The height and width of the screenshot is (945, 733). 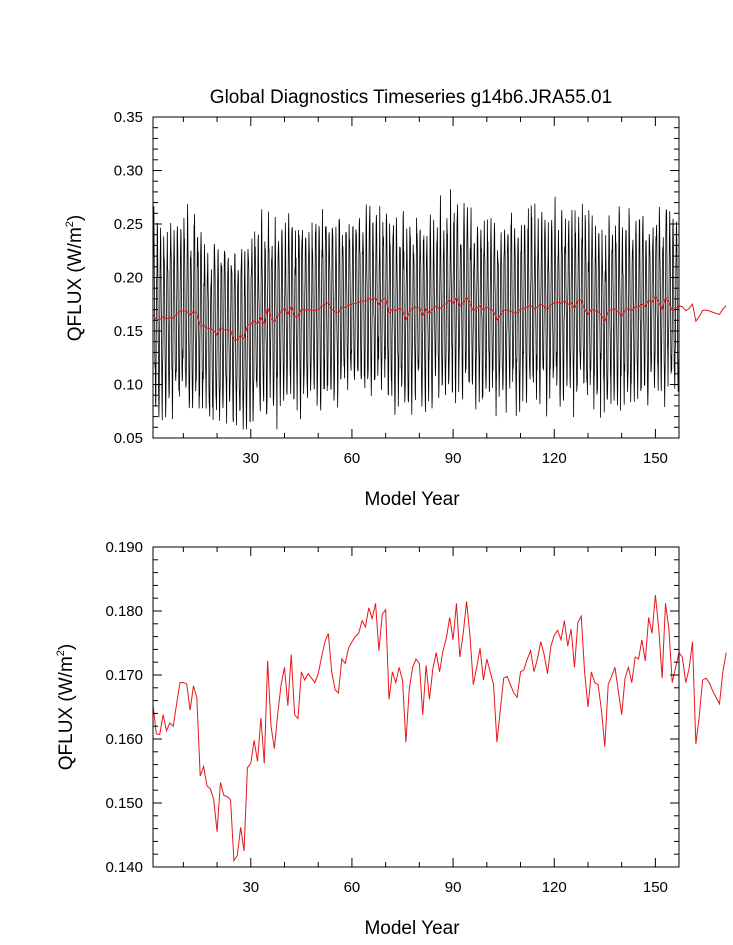 I want to click on bottom-y-tick-label: 0.150, so click(x=124, y=803).